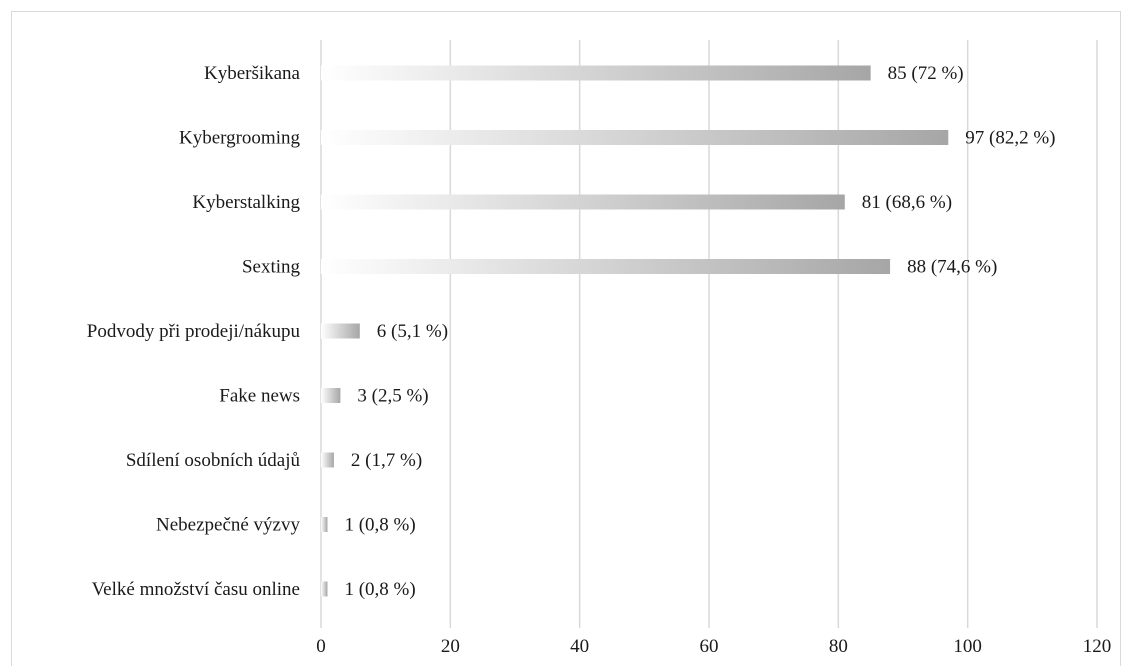  I want to click on x-tick-label: 20, so click(450, 646).